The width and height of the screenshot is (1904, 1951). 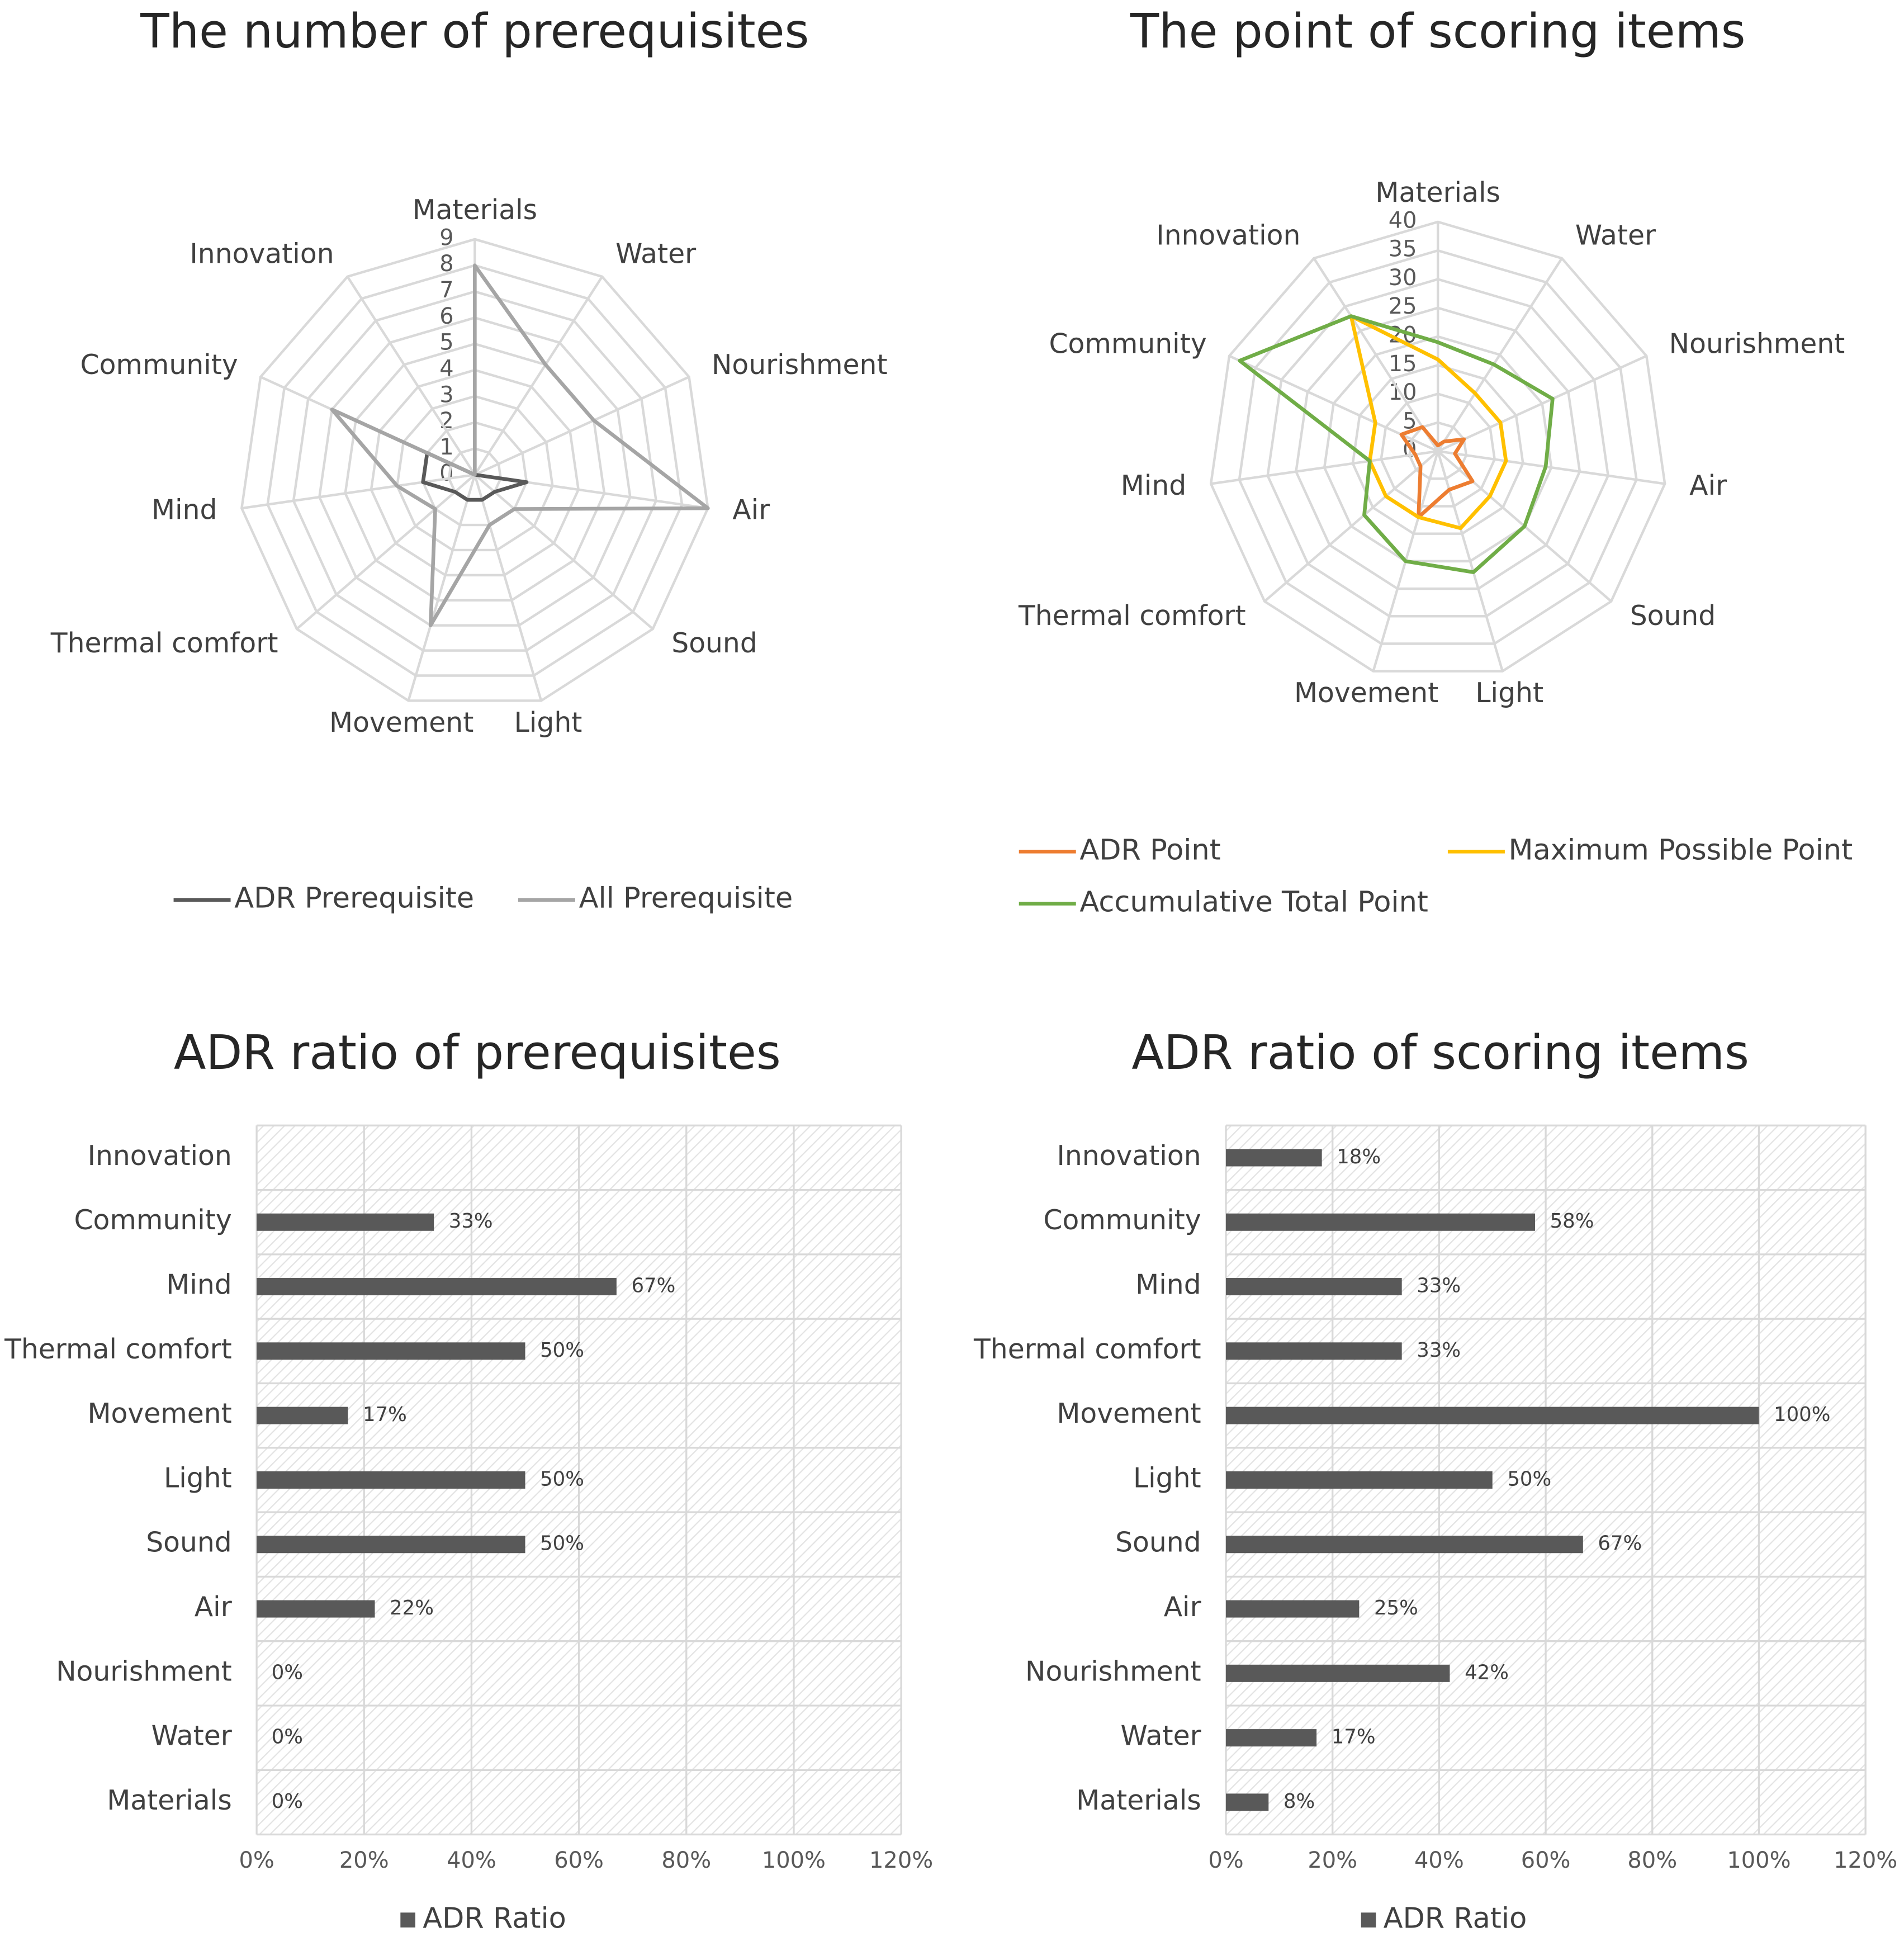 What do you see at coordinates (446, 395) in the screenshot?
I see `r-tick-label: 3` at bounding box center [446, 395].